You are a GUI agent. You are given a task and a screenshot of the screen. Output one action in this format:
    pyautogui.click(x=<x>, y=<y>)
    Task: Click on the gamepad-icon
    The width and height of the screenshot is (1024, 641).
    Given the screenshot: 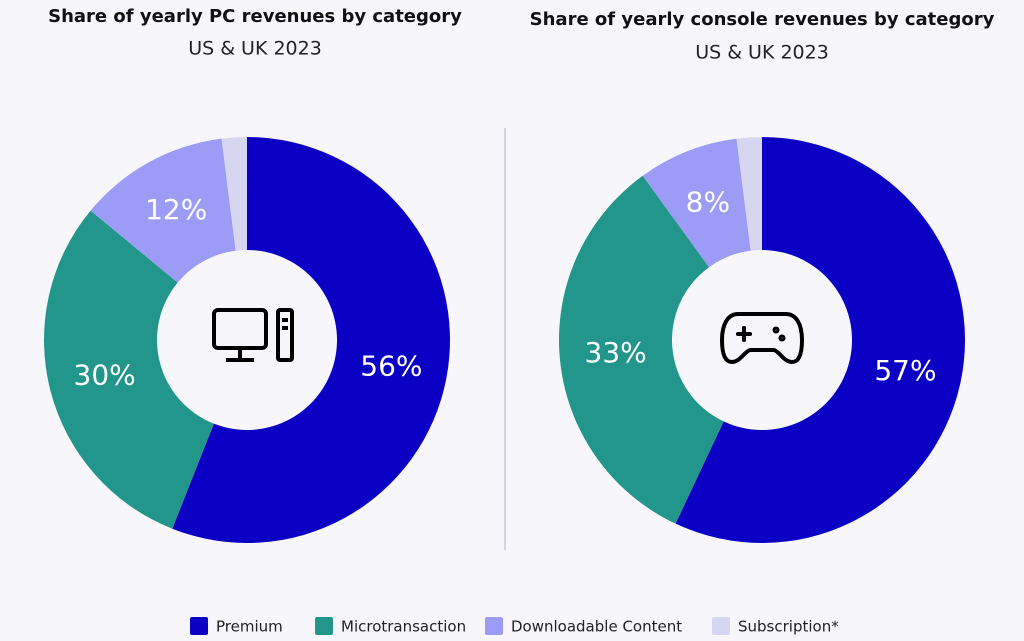 What is the action you would take?
    pyautogui.click(x=762, y=338)
    